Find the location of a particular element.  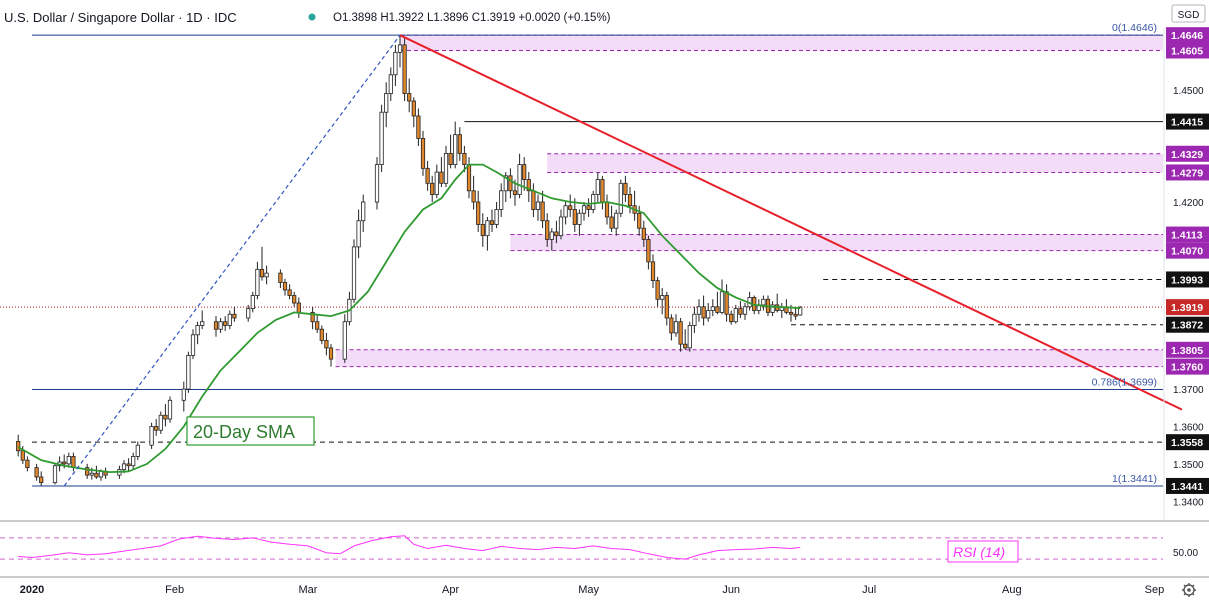

settings-gear-icon is located at coordinates (1189, 590).